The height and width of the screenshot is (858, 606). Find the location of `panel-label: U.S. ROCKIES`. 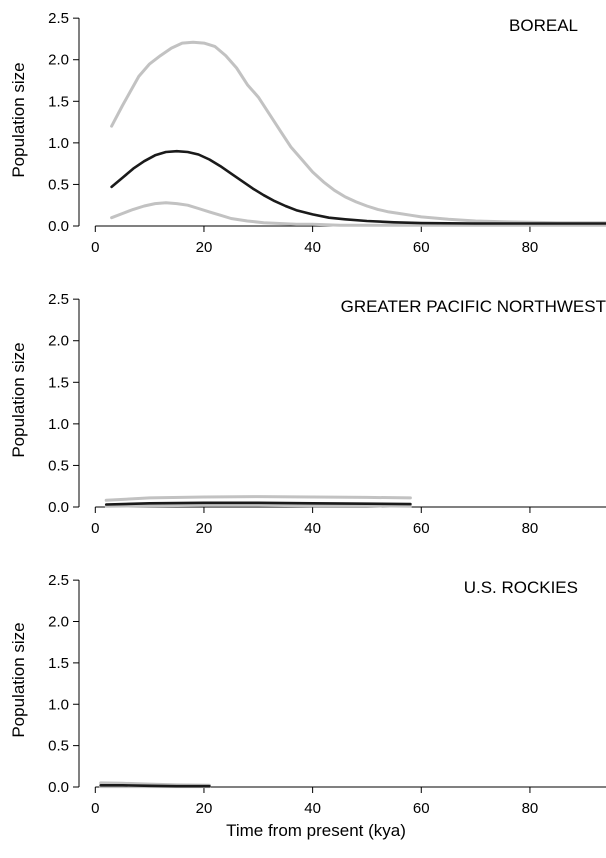

panel-label: U.S. ROCKIES is located at coordinates (521, 587).